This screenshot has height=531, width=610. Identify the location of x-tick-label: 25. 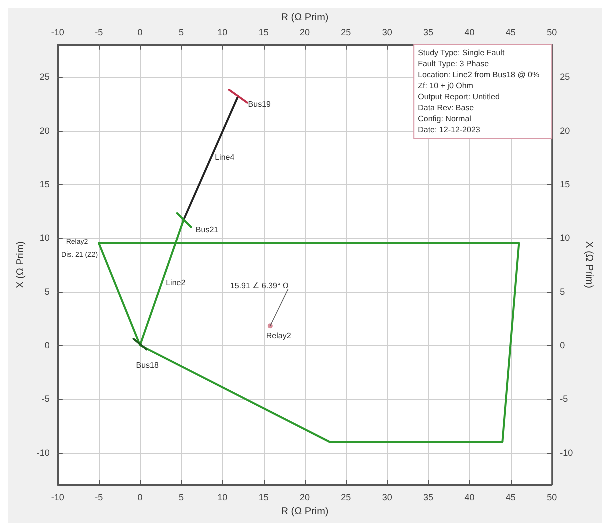
(346, 497).